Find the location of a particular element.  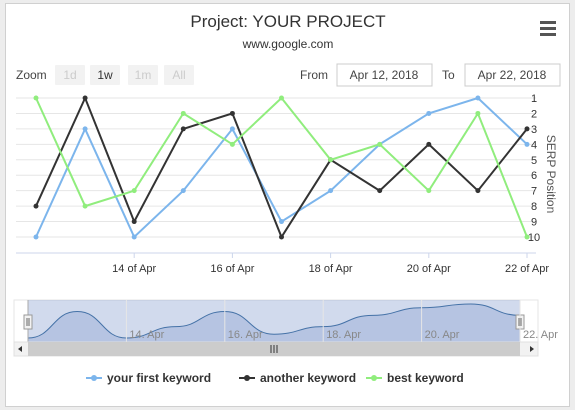

zoom-button-1w: 1w is located at coordinates (105, 75).